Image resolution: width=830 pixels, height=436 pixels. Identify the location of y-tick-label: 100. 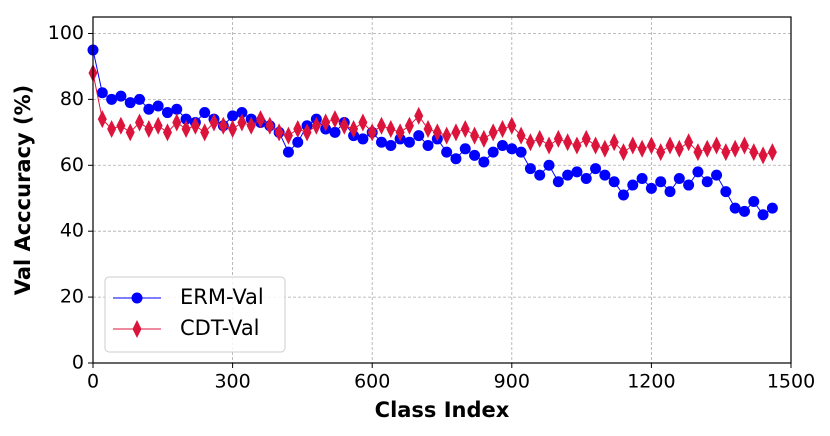
(66, 33).